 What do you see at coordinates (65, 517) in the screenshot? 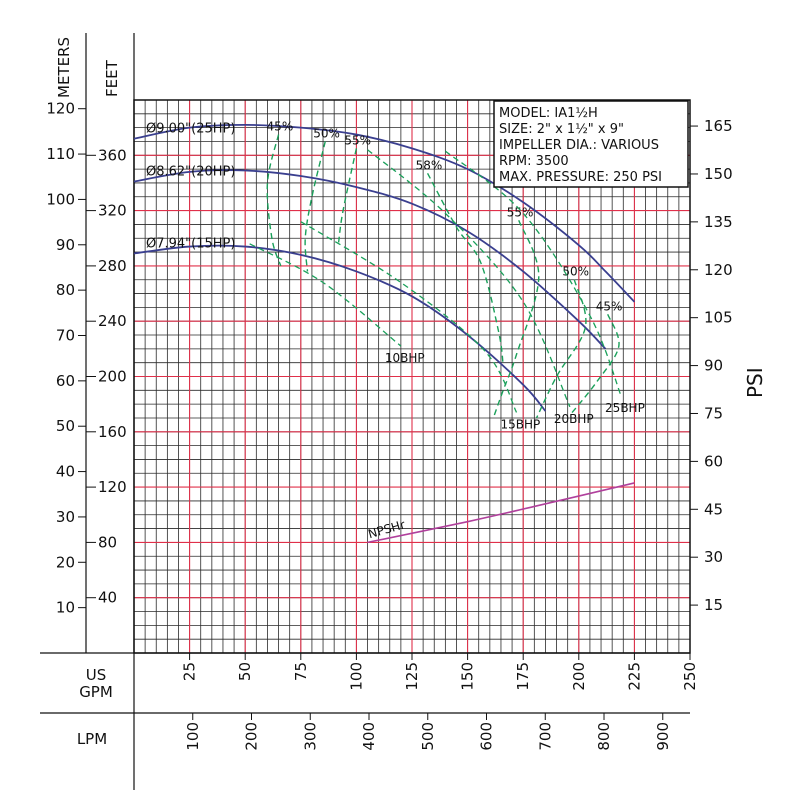
I see `meters-tick-label: 30` at bounding box center [65, 517].